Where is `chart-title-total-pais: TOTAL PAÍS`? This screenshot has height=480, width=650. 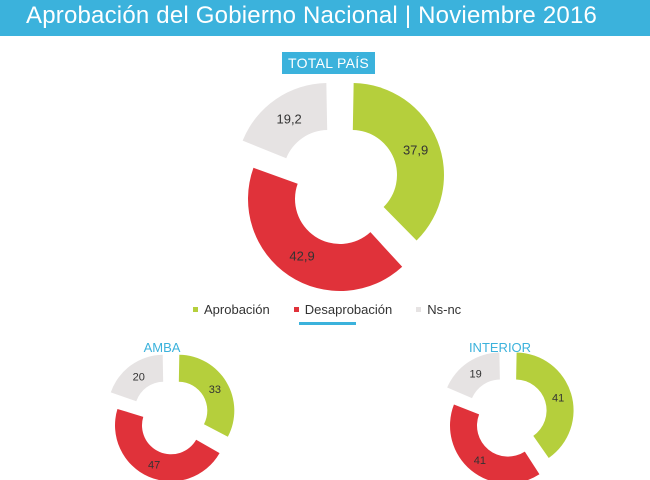 chart-title-total-pais: TOTAL PAÍS is located at coordinates (329, 63).